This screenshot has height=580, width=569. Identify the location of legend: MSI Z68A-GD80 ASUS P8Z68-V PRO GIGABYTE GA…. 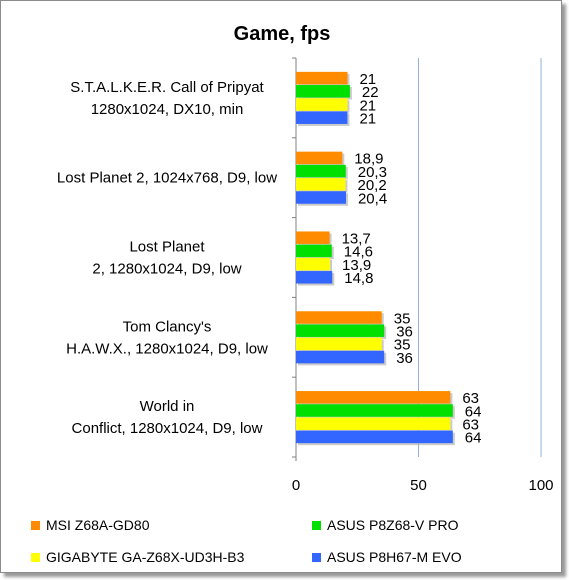
(282, 539).